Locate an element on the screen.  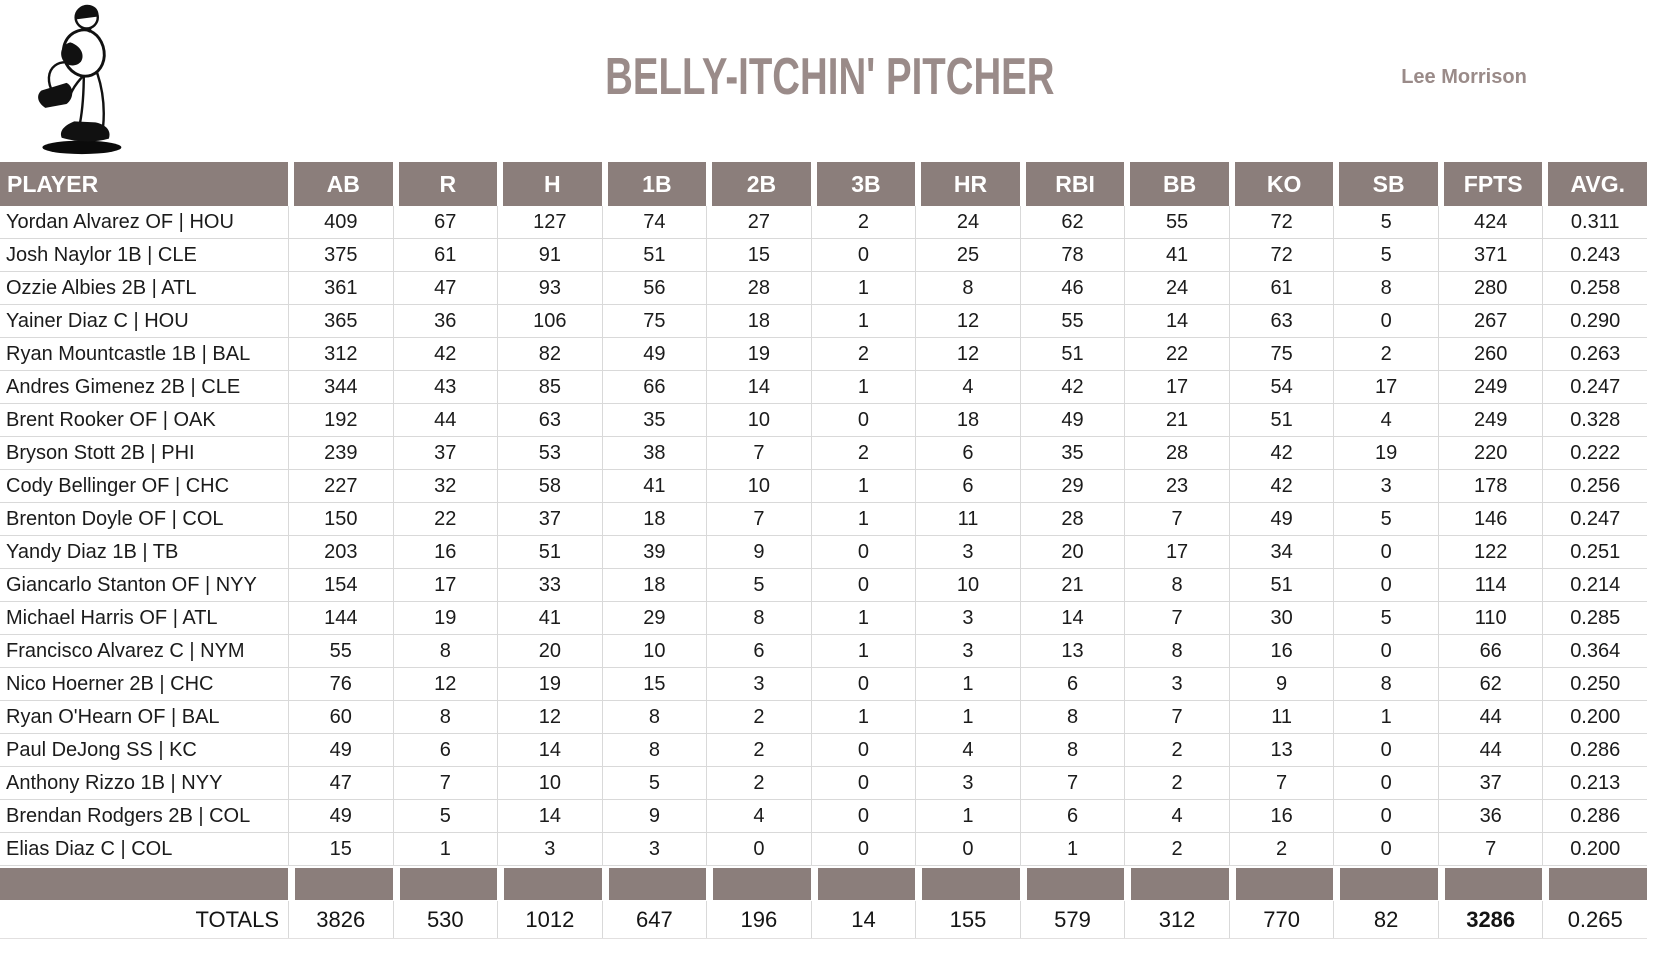
stat-cell-ko: 13 is located at coordinates (1281, 750).